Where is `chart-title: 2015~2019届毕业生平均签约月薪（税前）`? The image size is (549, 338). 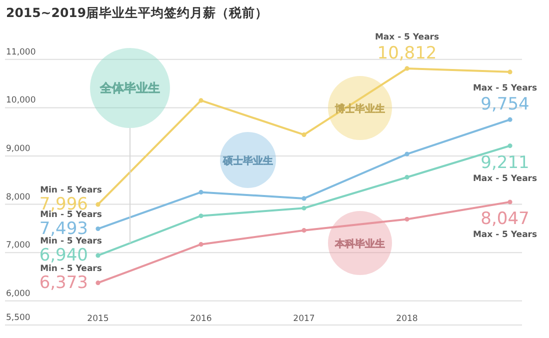
chart-title: 2015~2019届毕业生平均签约月薪（税前） is located at coordinates (137, 12).